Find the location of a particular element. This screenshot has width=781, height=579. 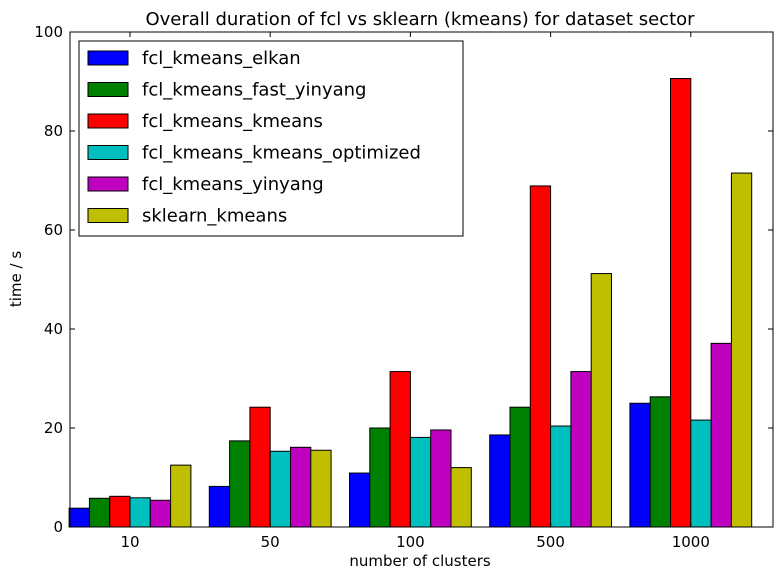

legend-swatch-fcl_kmeans_kmeans_optimized is located at coordinates (108, 152).